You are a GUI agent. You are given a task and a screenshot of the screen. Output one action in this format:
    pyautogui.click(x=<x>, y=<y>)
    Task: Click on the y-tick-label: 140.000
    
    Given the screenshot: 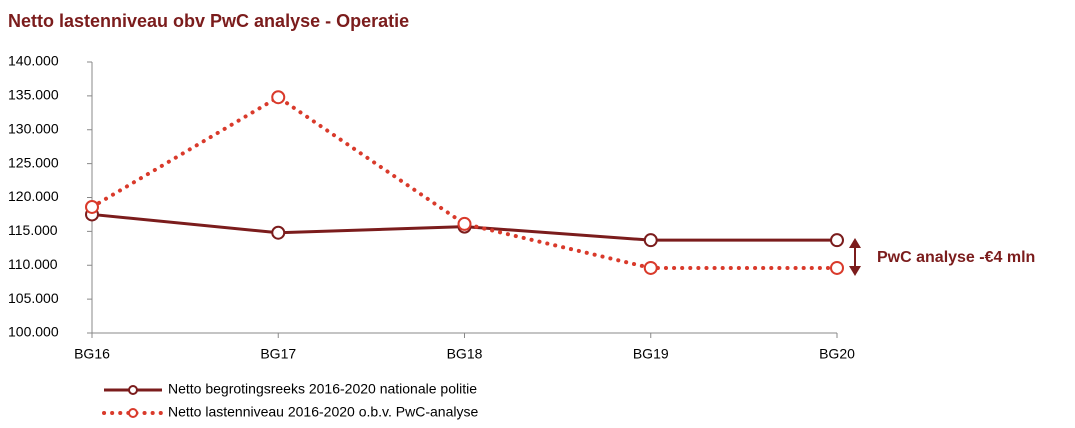 What is the action you would take?
    pyautogui.click(x=33, y=61)
    